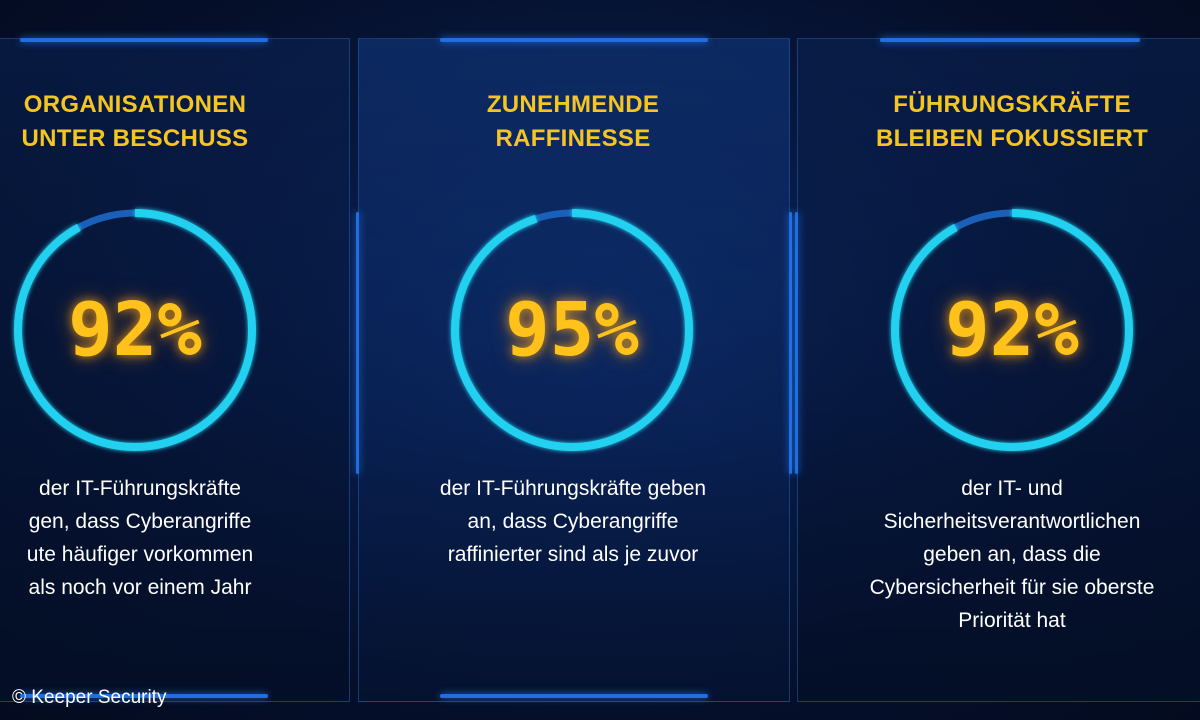 The width and height of the screenshot is (1200, 720). Describe the element at coordinates (135, 121) in the screenshot. I see `card-title: ORGANISATIONEN UNTER BESCHUSS` at that location.